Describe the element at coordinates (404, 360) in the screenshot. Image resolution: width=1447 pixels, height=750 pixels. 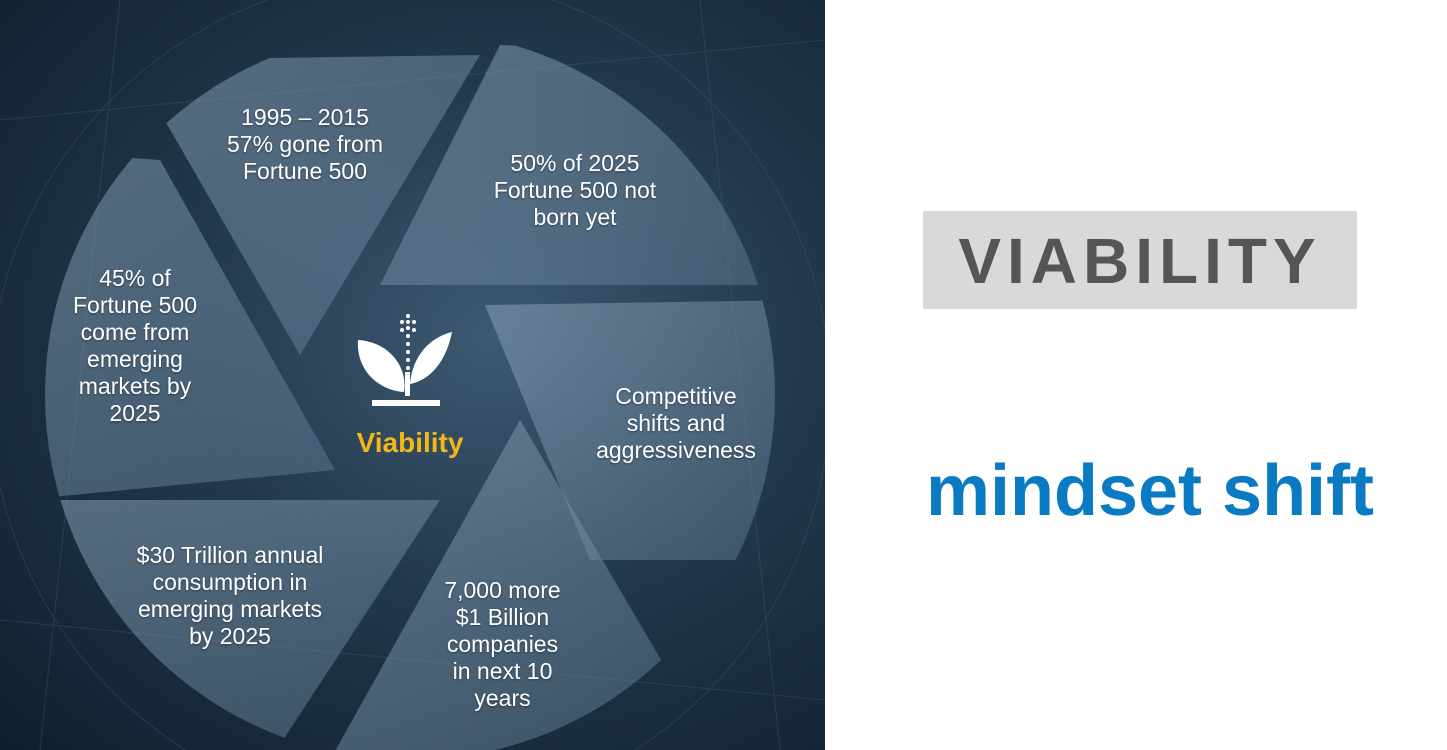
I see `plant-sprout-icon` at that location.